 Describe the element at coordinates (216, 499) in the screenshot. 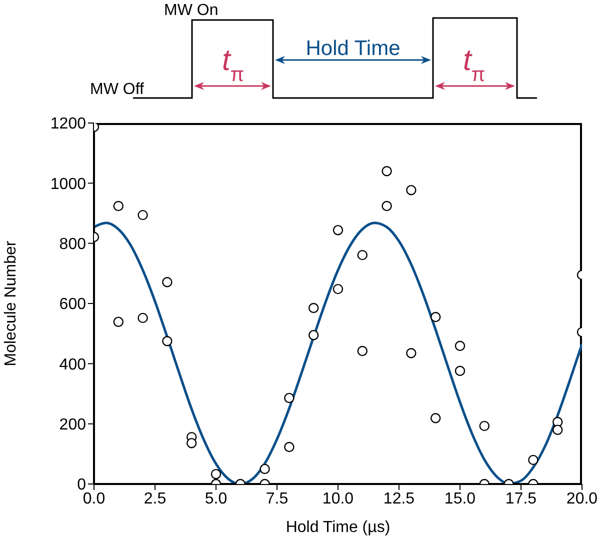

I see `x-tick-label: 5.0` at that location.